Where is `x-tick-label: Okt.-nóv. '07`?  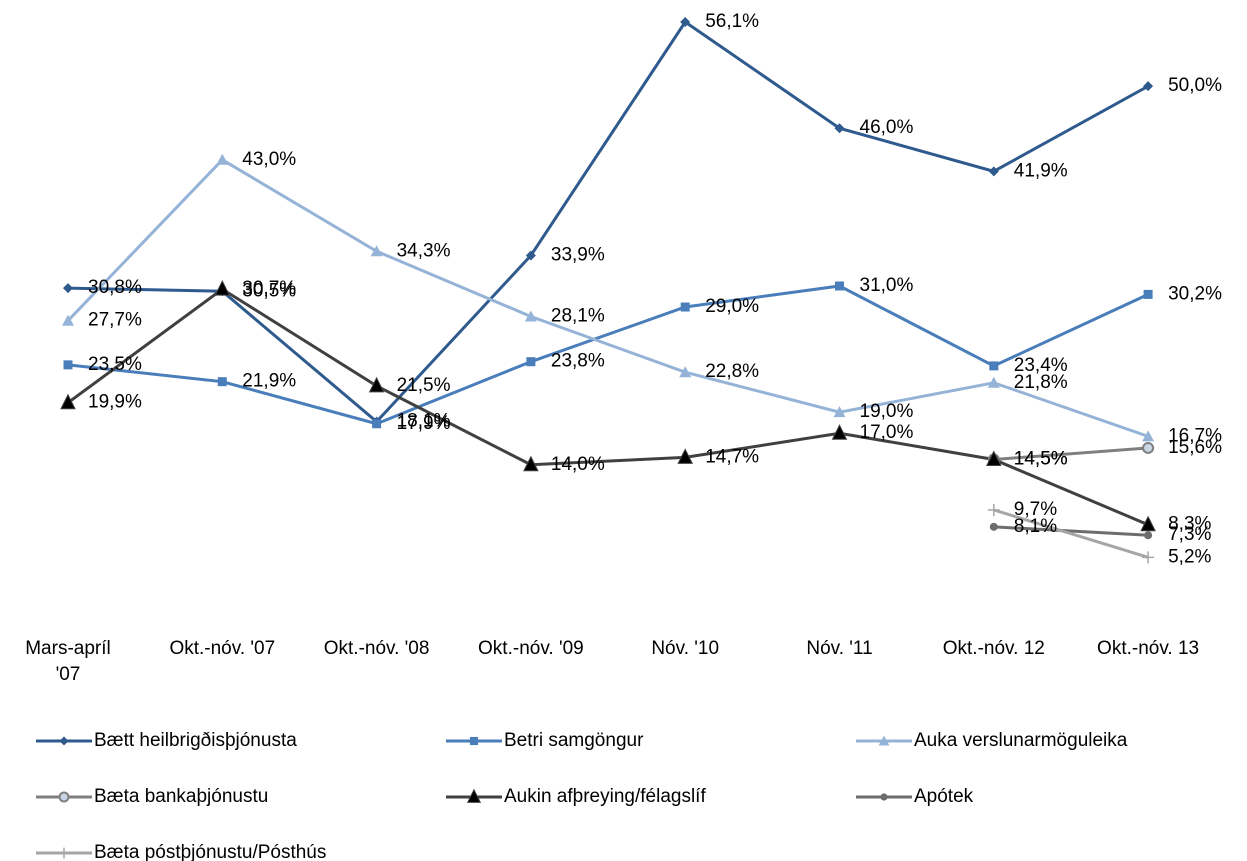 x-tick-label: Okt.-nóv. '07 is located at coordinates (222, 648).